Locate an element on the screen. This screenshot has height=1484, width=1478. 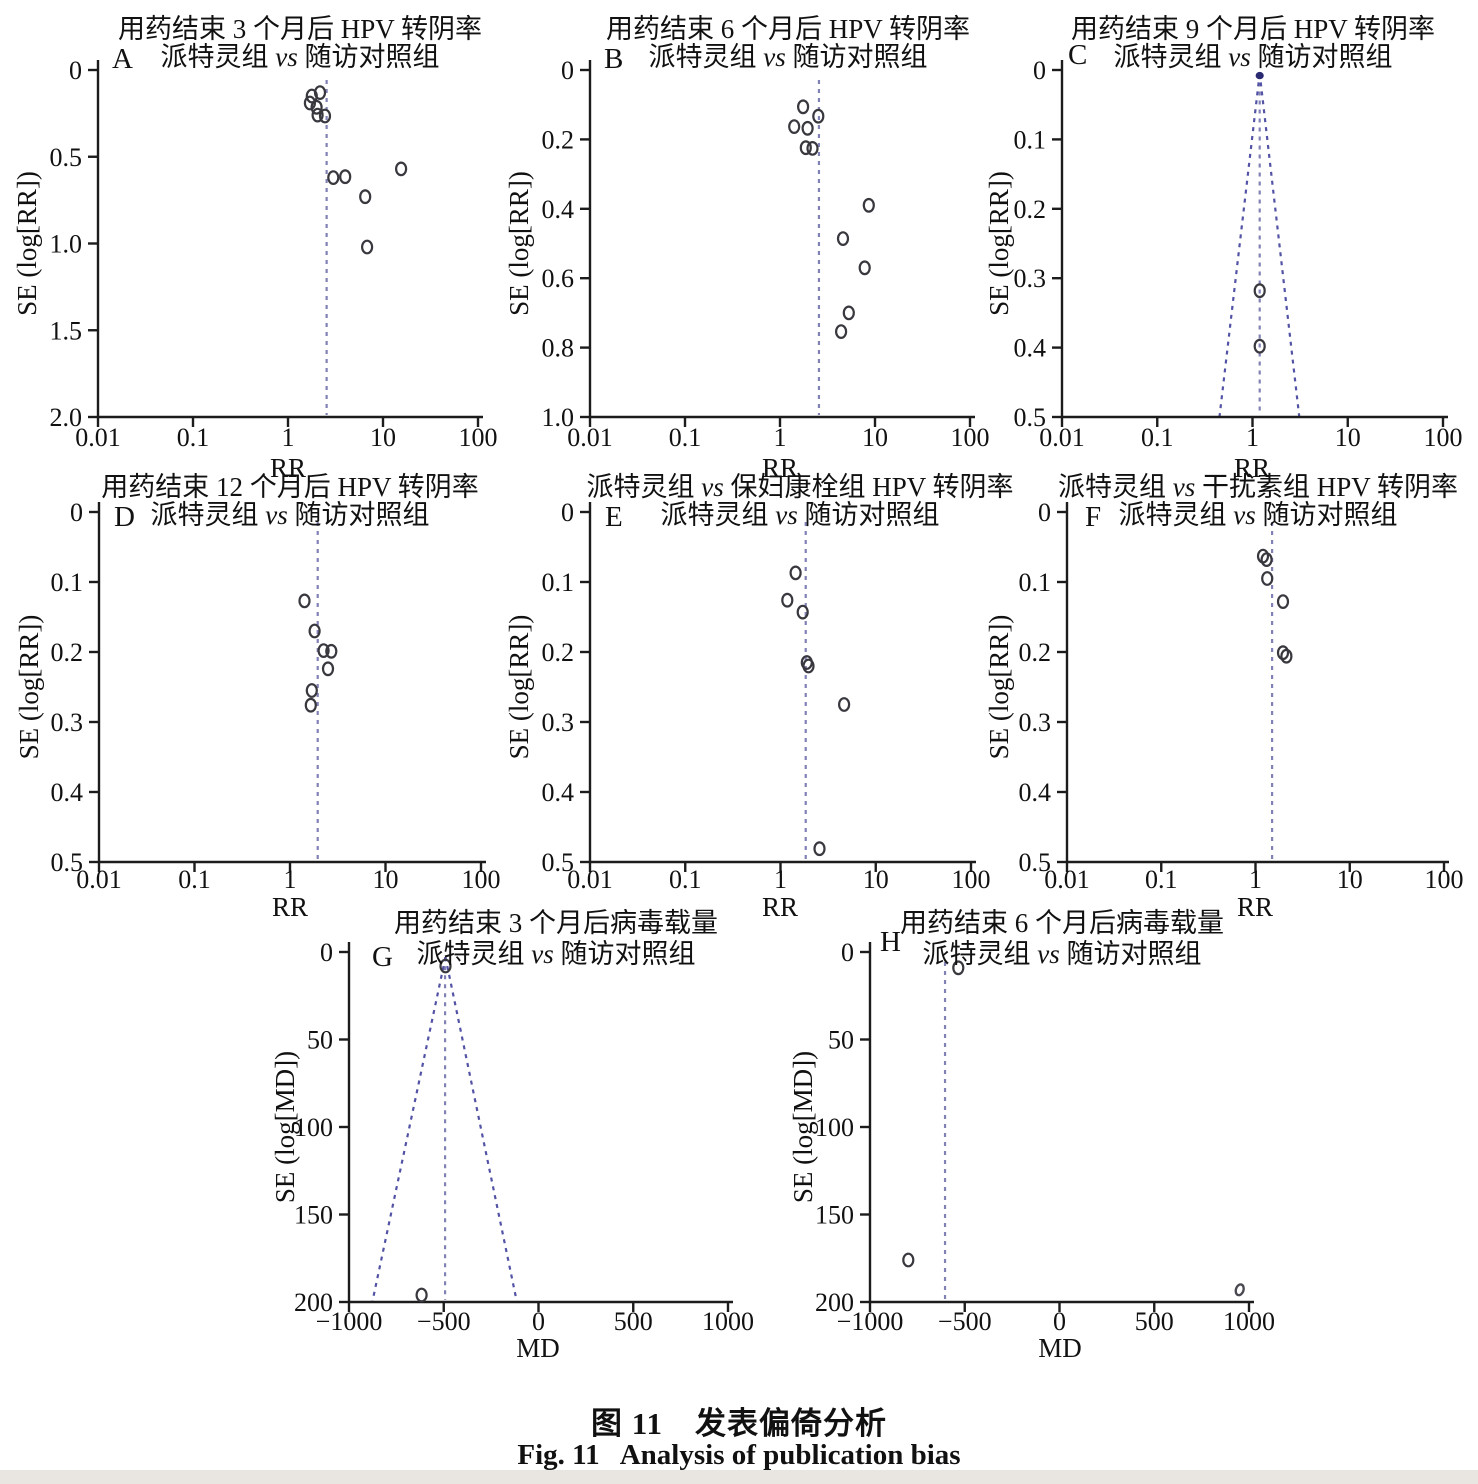
y-tick-label: 50 is located at coordinates (841, 1040).